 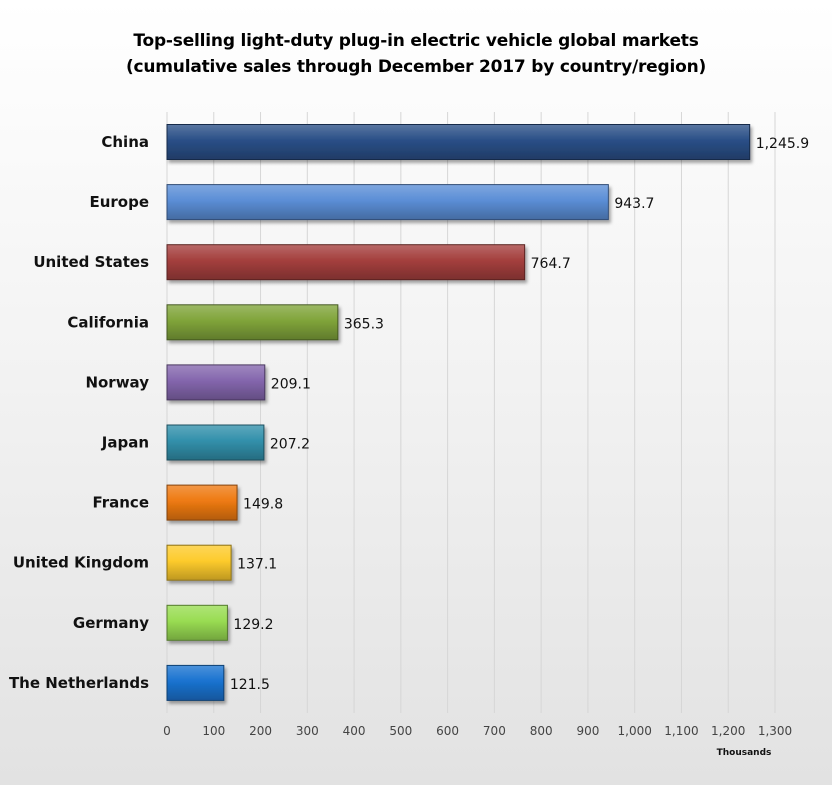 What do you see at coordinates (253, 625) in the screenshot?
I see `value-label: 129.2` at bounding box center [253, 625].